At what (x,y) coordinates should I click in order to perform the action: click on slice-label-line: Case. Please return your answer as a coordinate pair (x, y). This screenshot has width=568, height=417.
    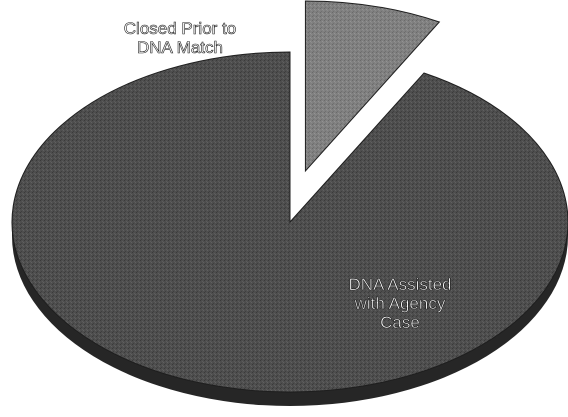
    Looking at the image, I should click on (400, 322).